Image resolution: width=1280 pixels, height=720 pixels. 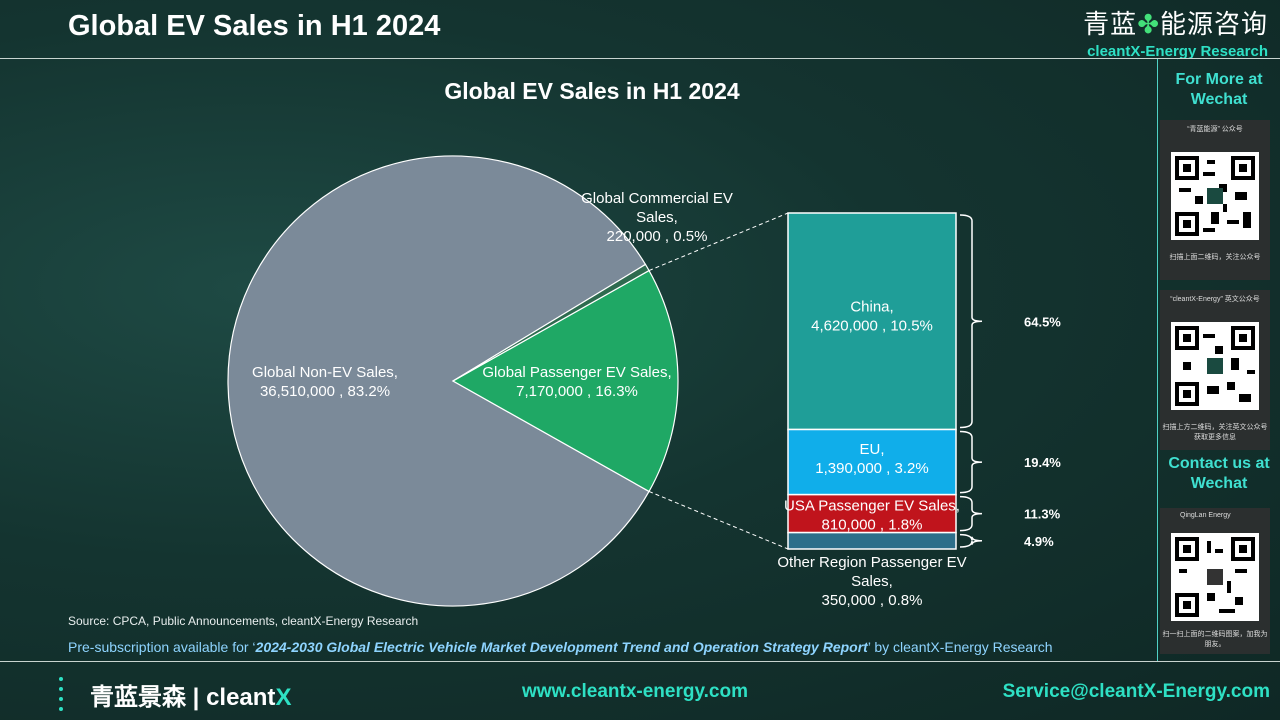 What do you see at coordinates (1205, 515) in the screenshot?
I see `qr-caption: QingLan Energy` at bounding box center [1205, 515].